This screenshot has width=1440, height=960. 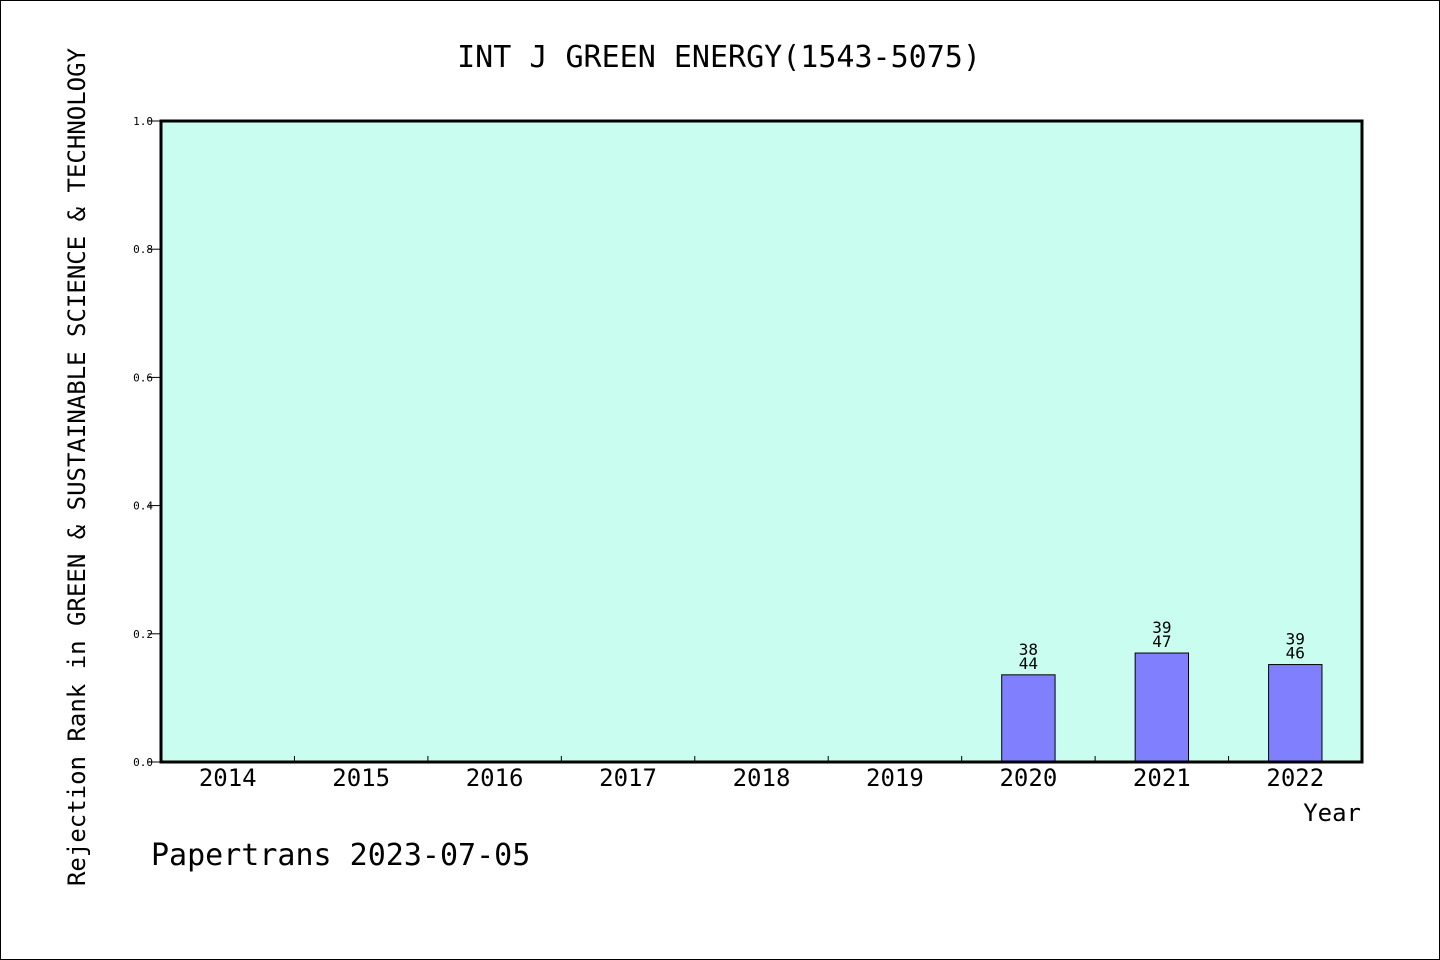 I want to click on x-tick-label: 2019, so click(x=895, y=778).